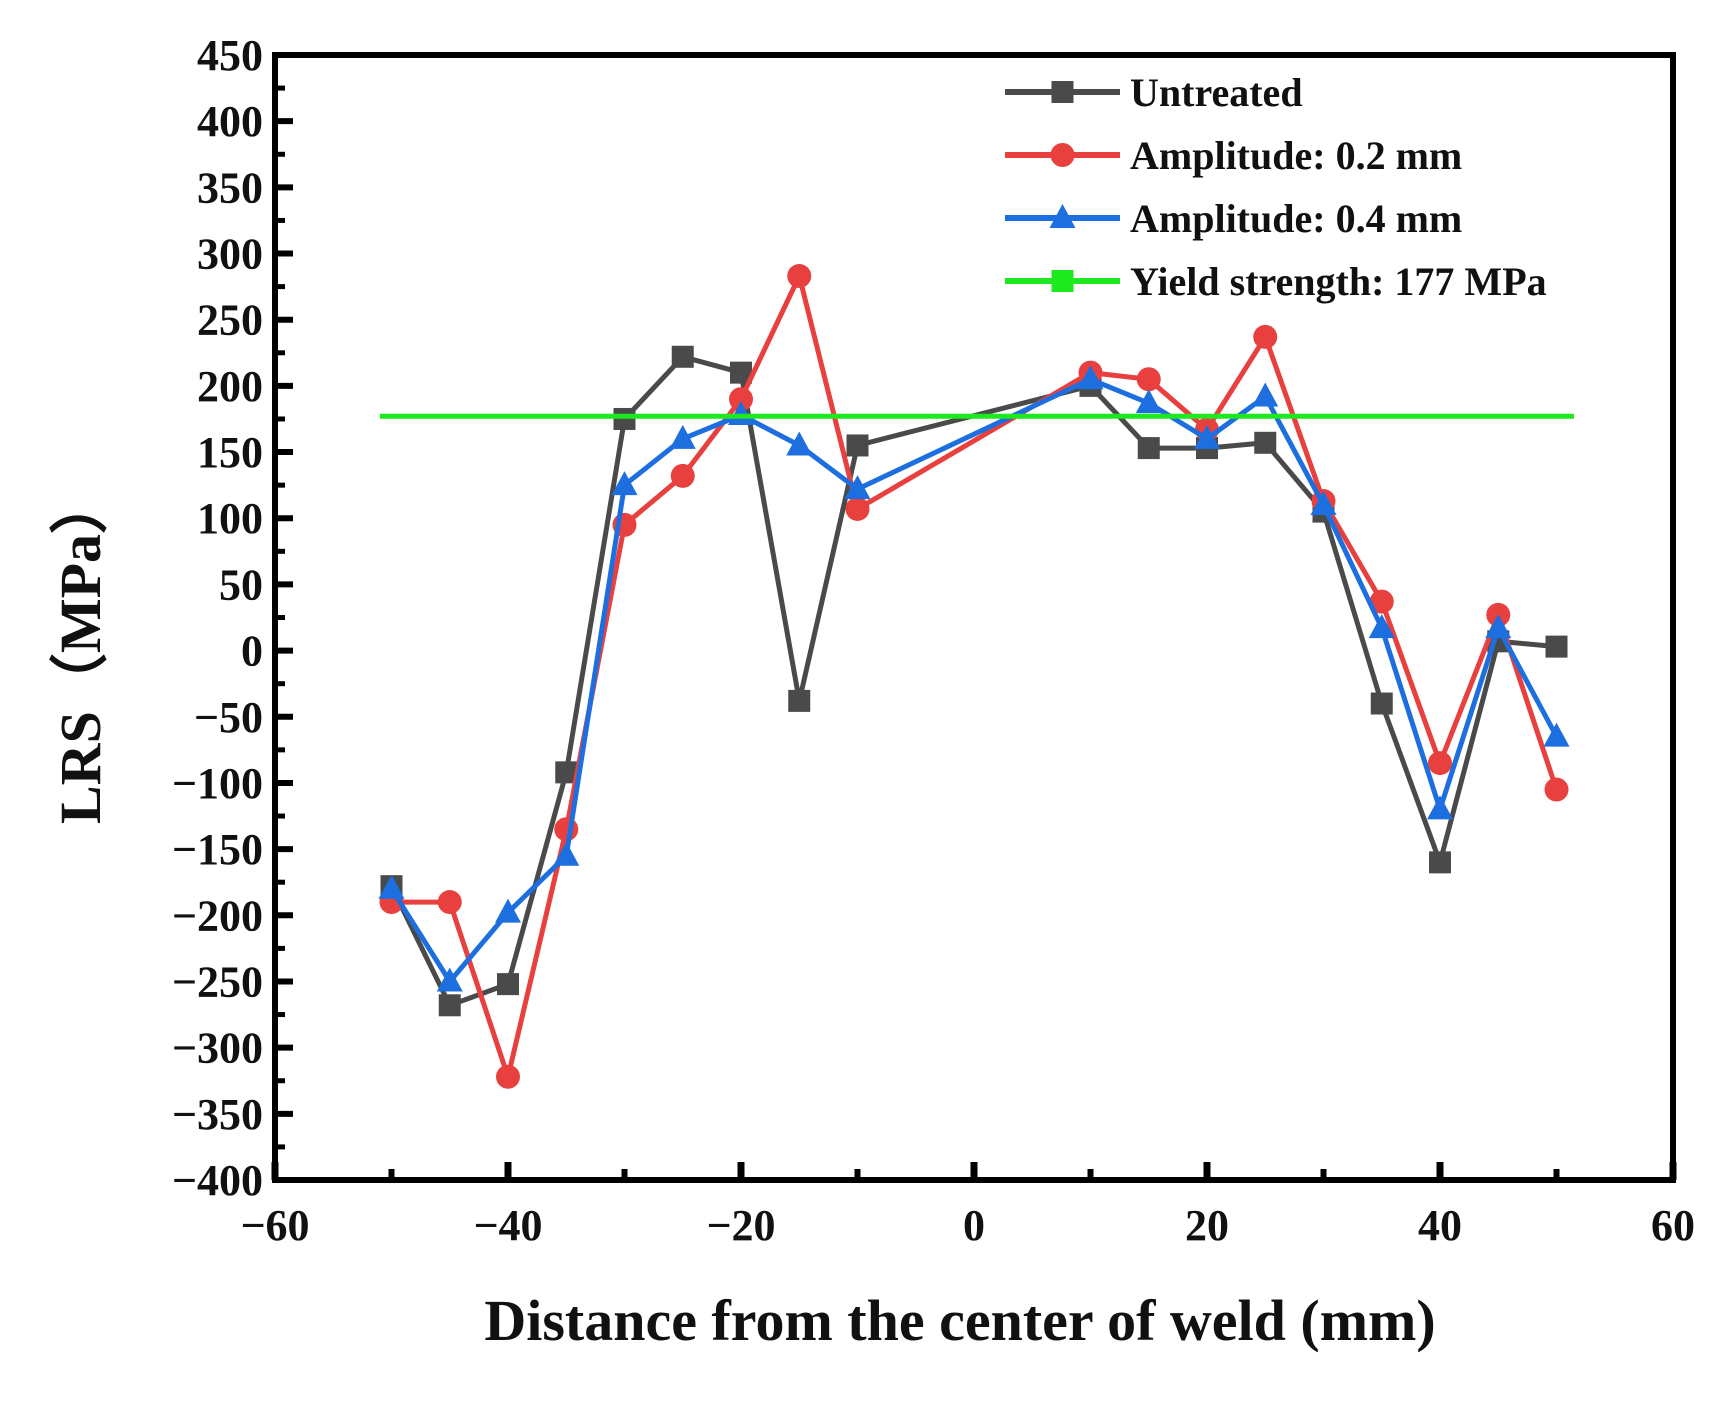 The image size is (1720, 1413). I want to click on y-tick-label: −200, so click(217, 915).